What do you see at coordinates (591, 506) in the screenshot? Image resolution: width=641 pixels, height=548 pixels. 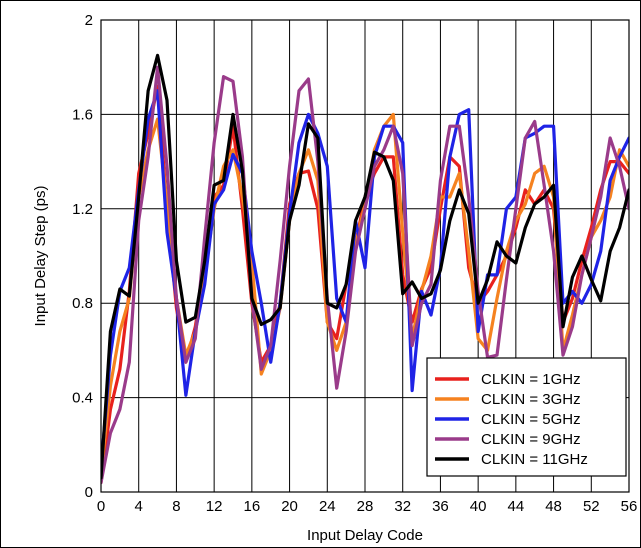 I see `x-tick-label: 52` at bounding box center [591, 506].